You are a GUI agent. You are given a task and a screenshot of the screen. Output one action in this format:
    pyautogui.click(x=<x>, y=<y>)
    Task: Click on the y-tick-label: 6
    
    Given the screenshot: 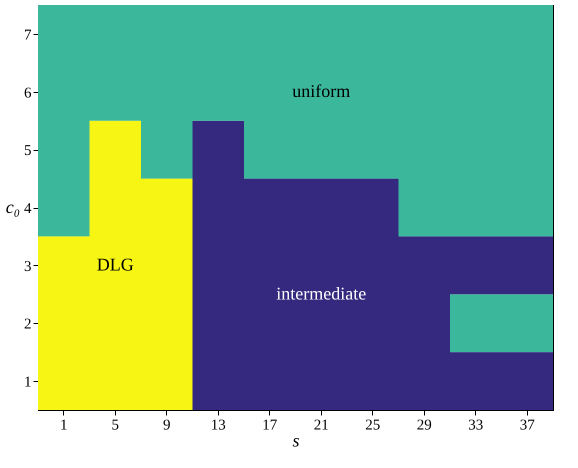 What is the action you would take?
    pyautogui.click(x=28, y=93)
    